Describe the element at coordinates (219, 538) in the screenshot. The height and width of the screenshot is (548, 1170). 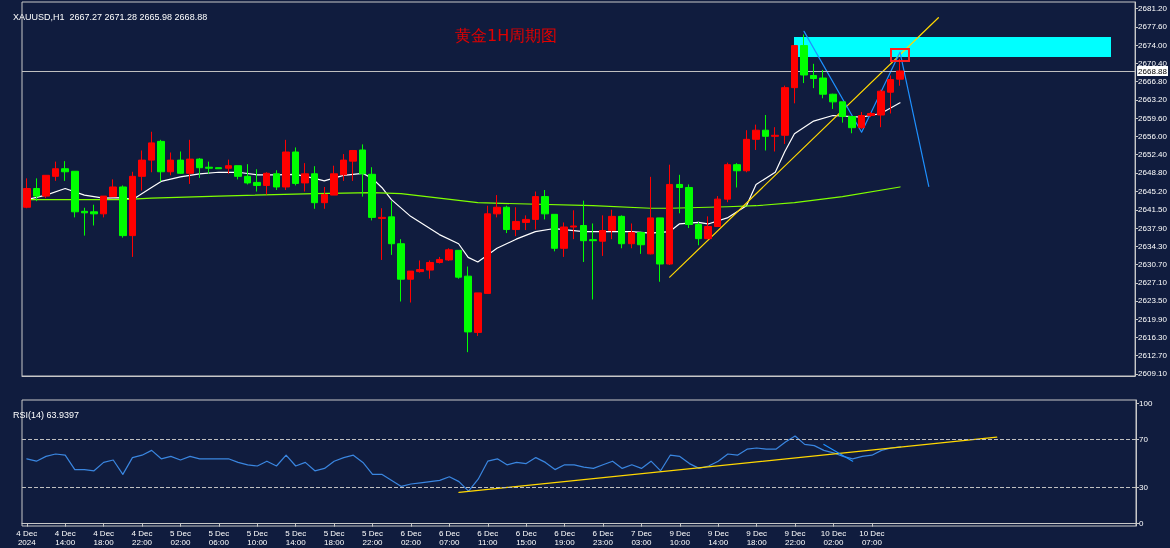
I see `x-tick-label: 5 Dec 06:00` at that location.